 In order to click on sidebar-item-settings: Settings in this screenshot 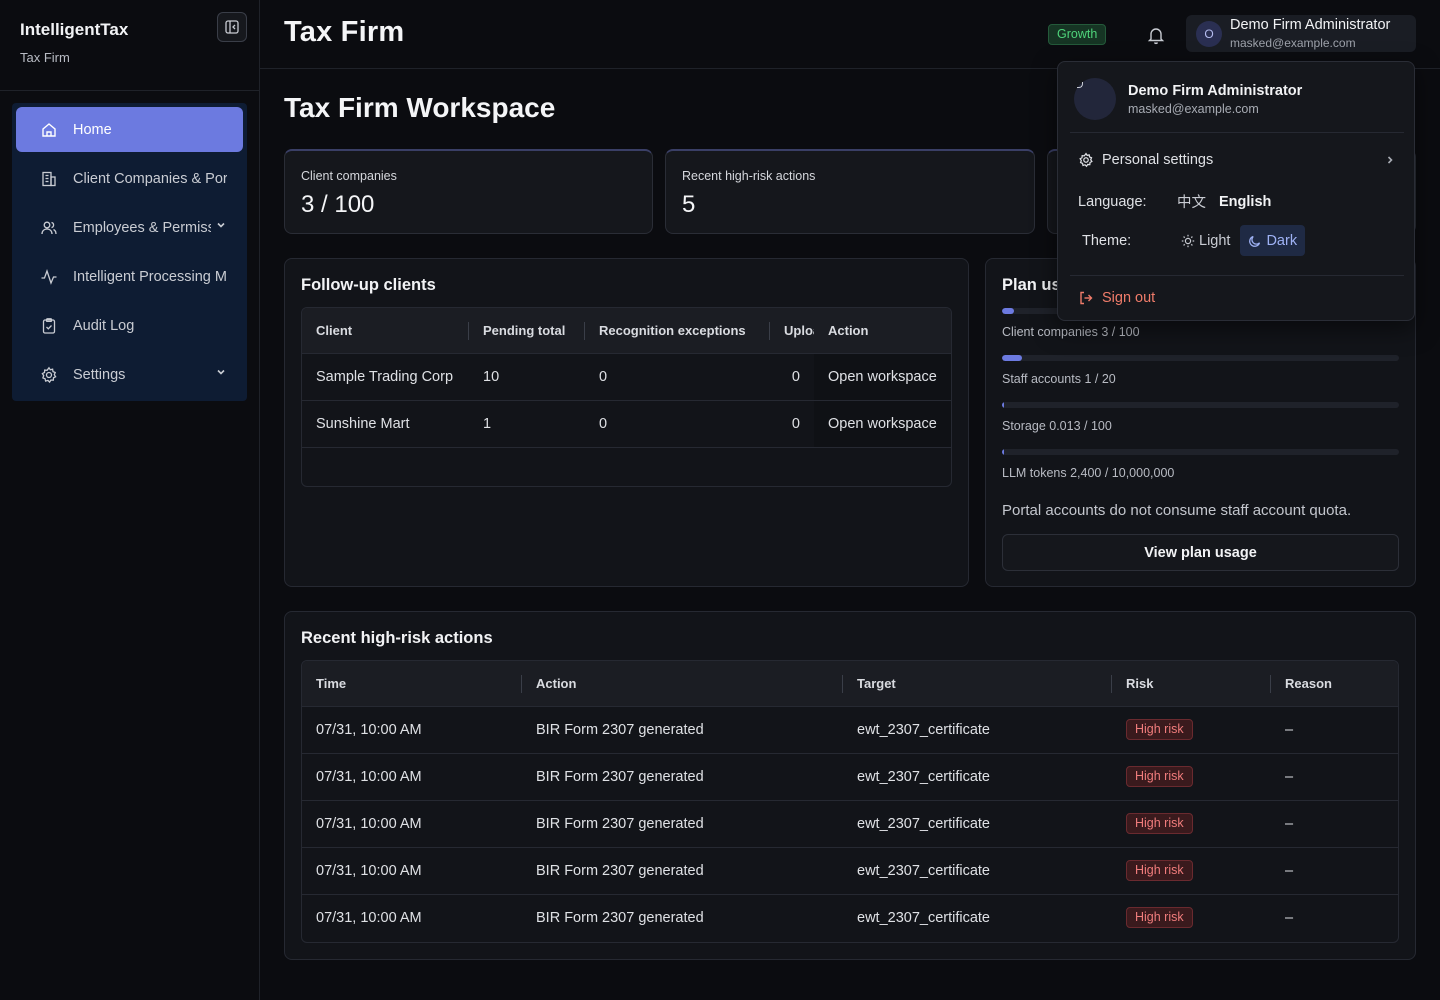, I will do `click(129, 374)`.